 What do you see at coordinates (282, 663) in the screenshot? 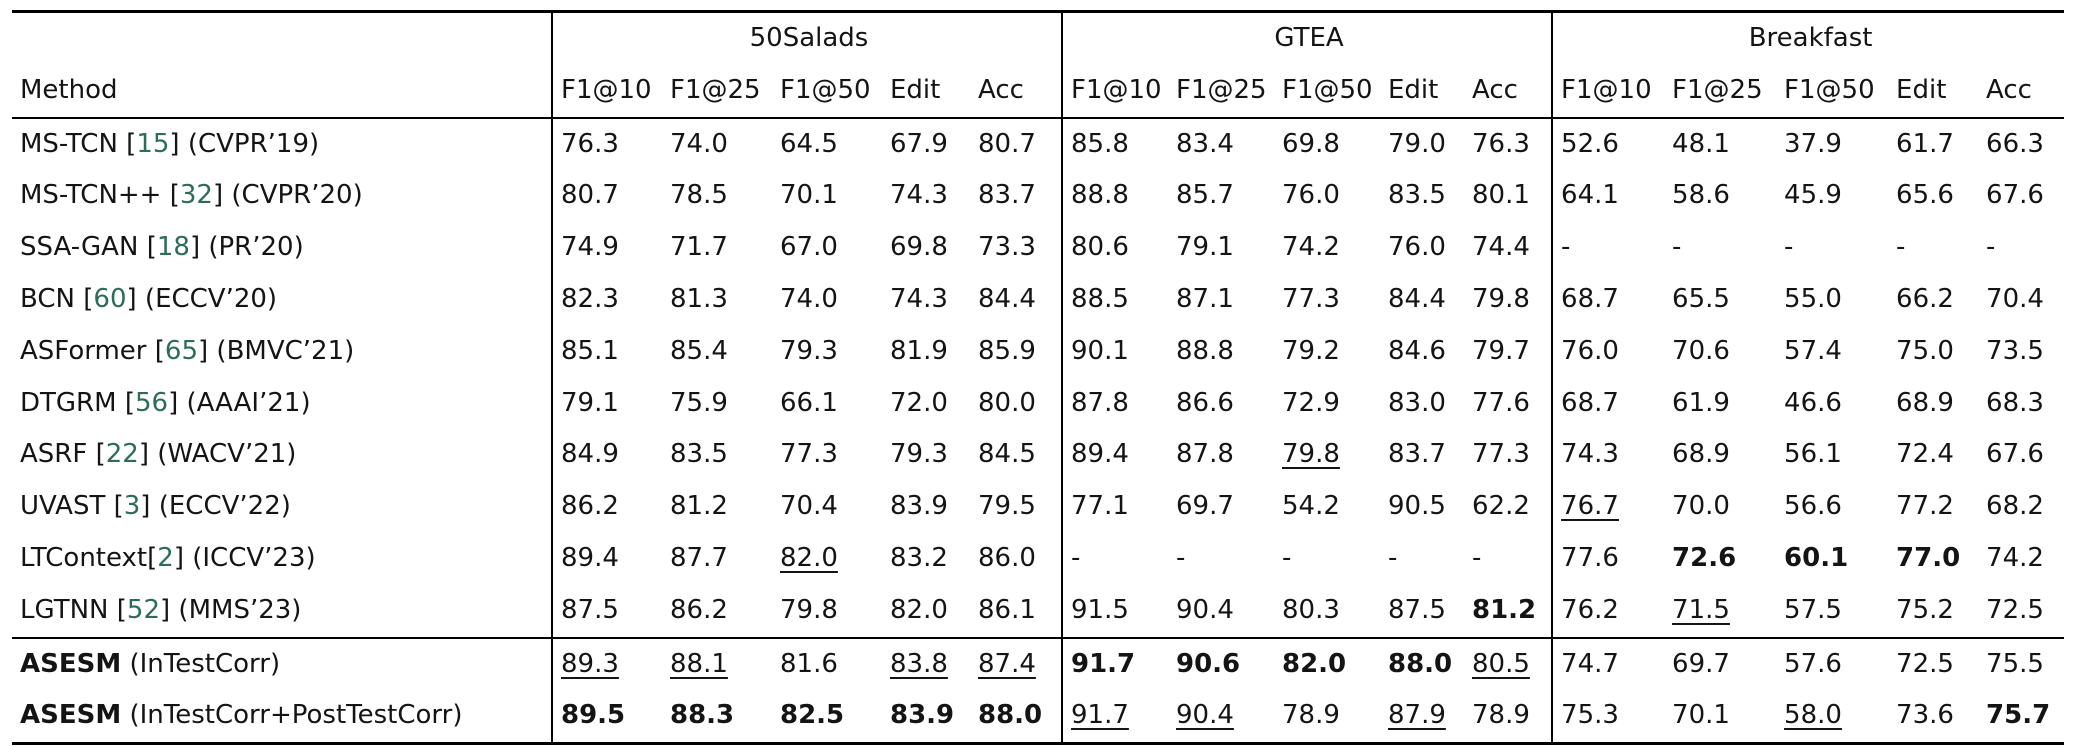
I see `method-cell: ASESM (InTestCorr)` at bounding box center [282, 663].